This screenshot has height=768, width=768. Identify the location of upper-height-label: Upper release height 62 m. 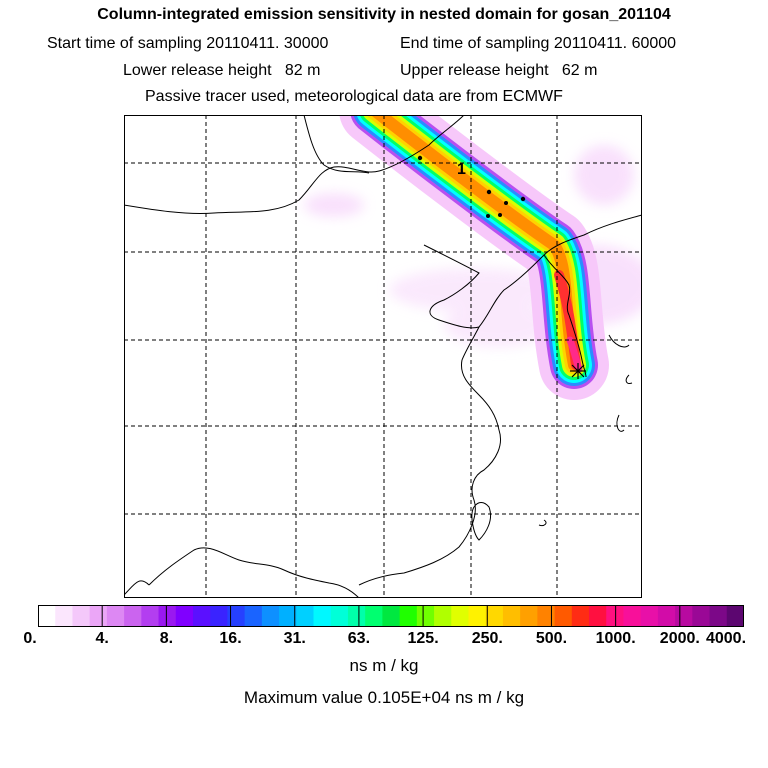
(499, 70).